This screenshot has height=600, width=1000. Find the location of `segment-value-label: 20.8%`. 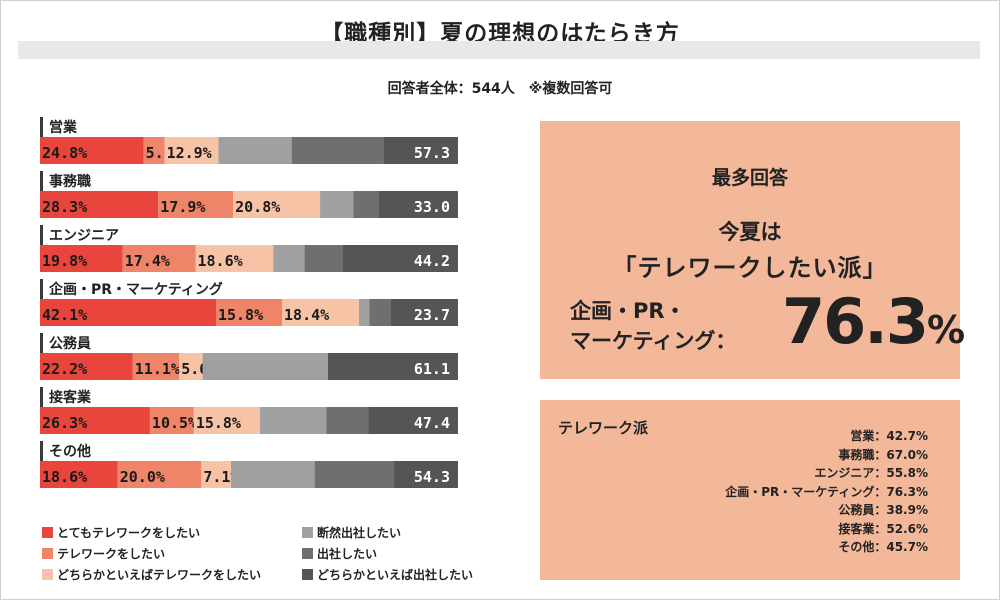

segment-value-label: 20.8% is located at coordinates (257, 207).